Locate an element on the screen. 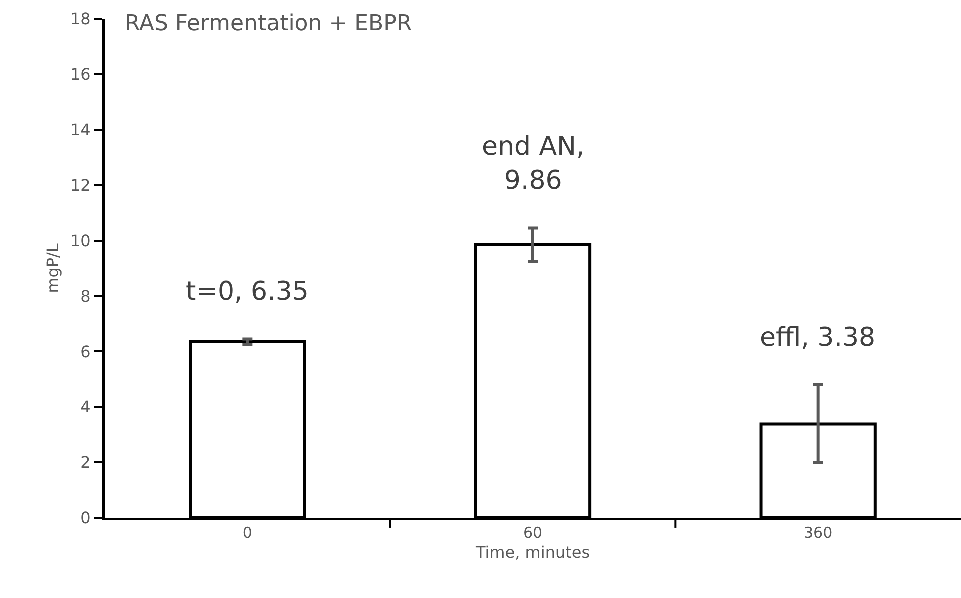  y-tick-label: 18 is located at coordinates (80, 19).